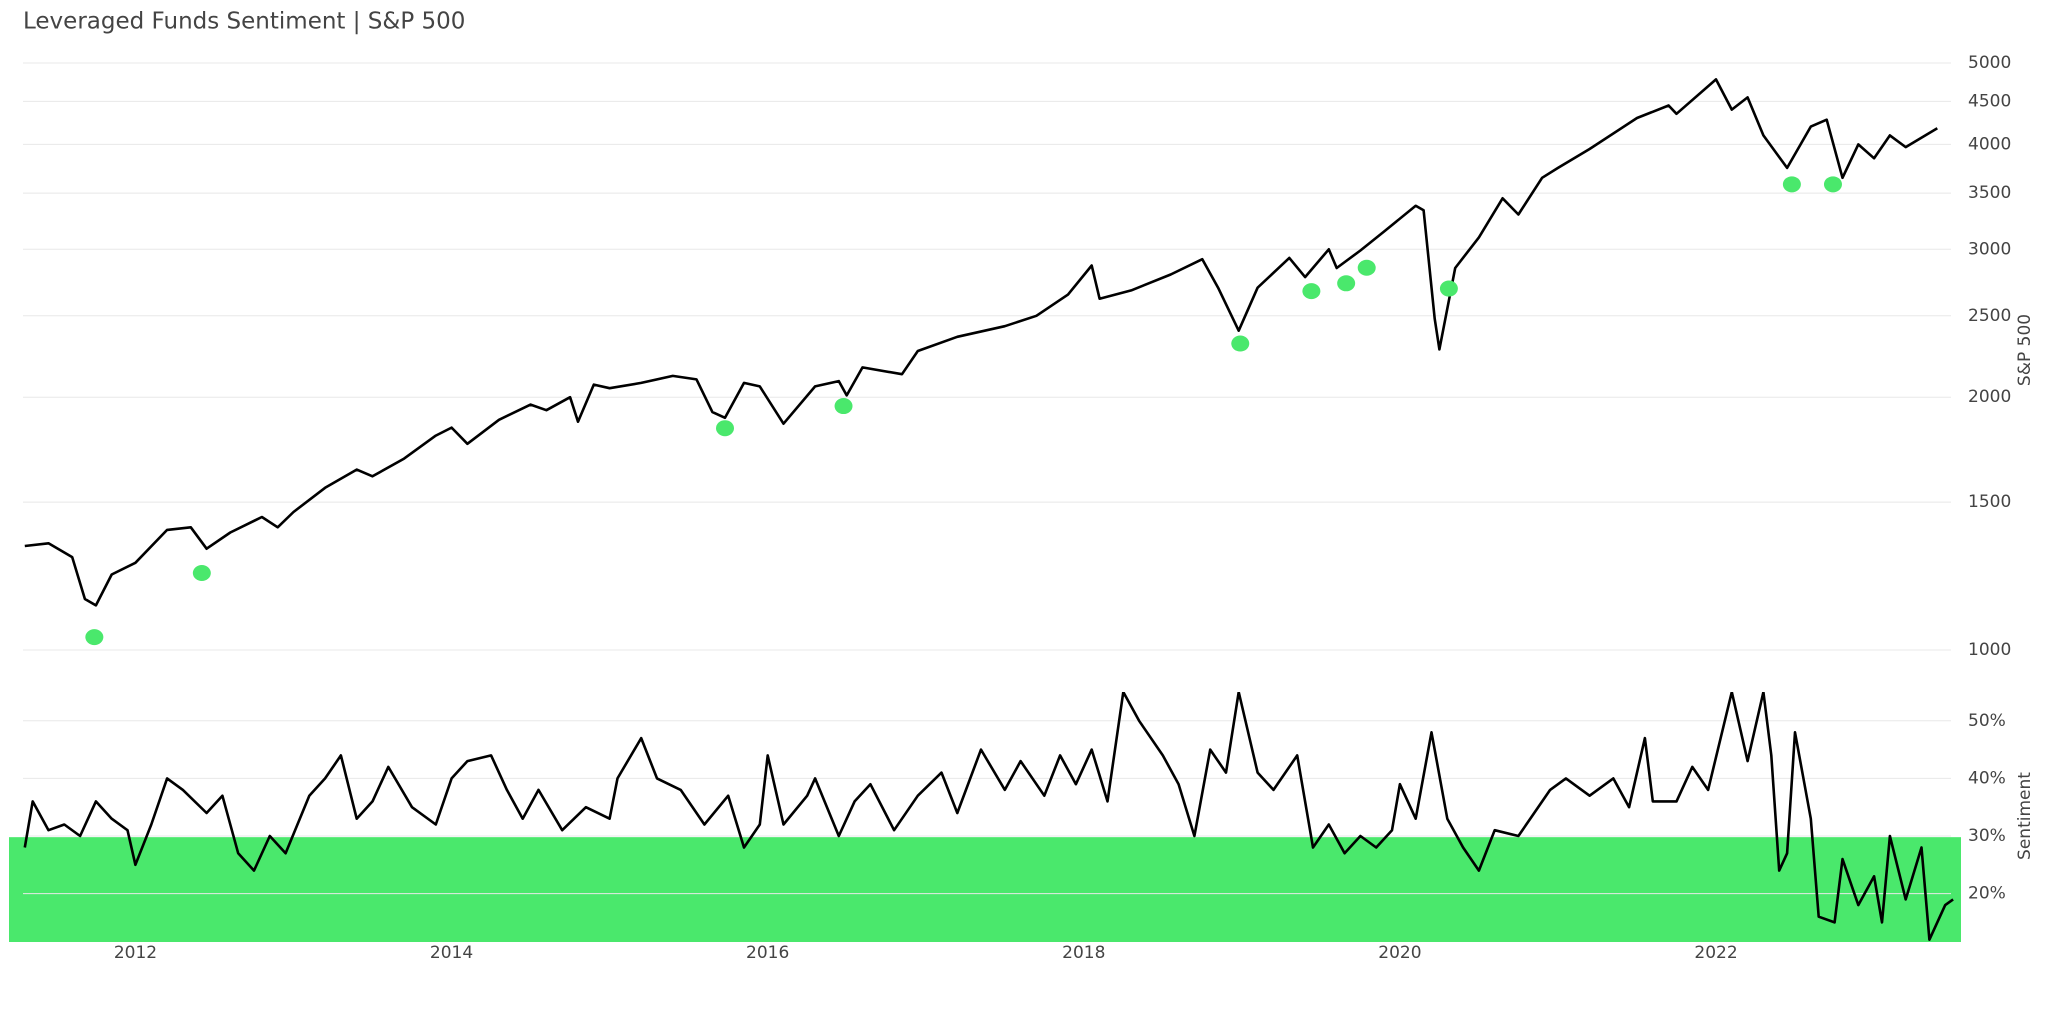  What do you see at coordinates (2025, 816) in the screenshot?
I see `y-axis-title: Sentiment` at bounding box center [2025, 816].